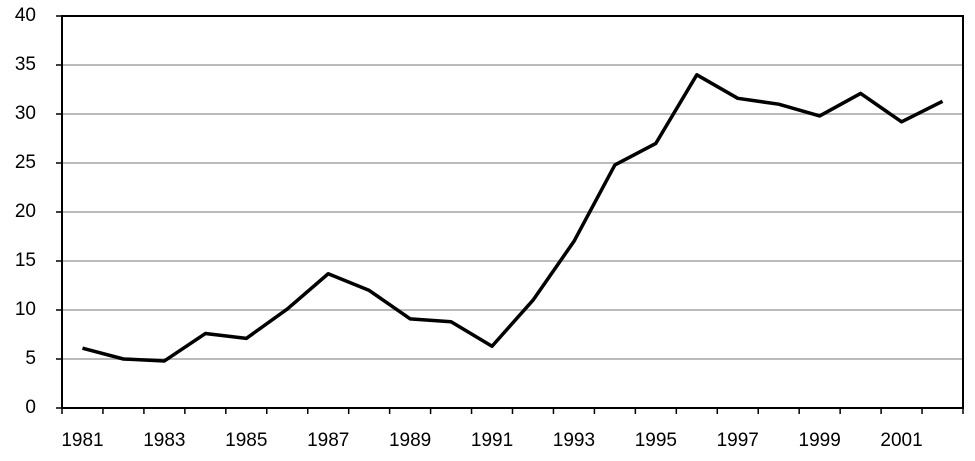 Image resolution: width=975 pixels, height=461 pixels. I want to click on x-tick-label: 1999, so click(820, 440).